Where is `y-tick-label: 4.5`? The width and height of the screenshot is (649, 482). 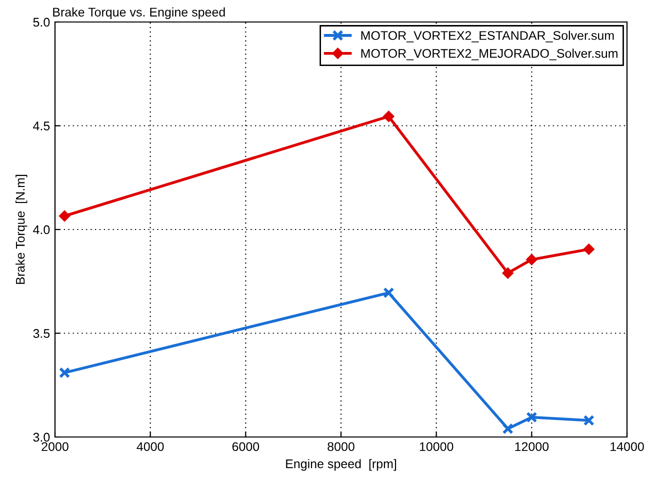 y-tick-label: 4.5 is located at coordinates (41, 126).